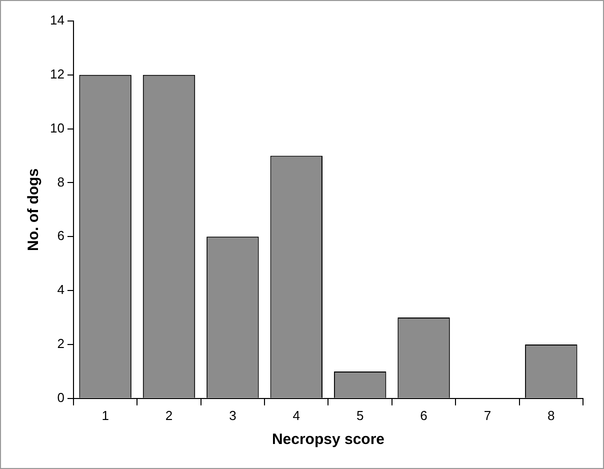 The height and width of the screenshot is (469, 604). Describe the element at coordinates (296, 415) in the screenshot. I see `x-tick-label: 4` at that location.